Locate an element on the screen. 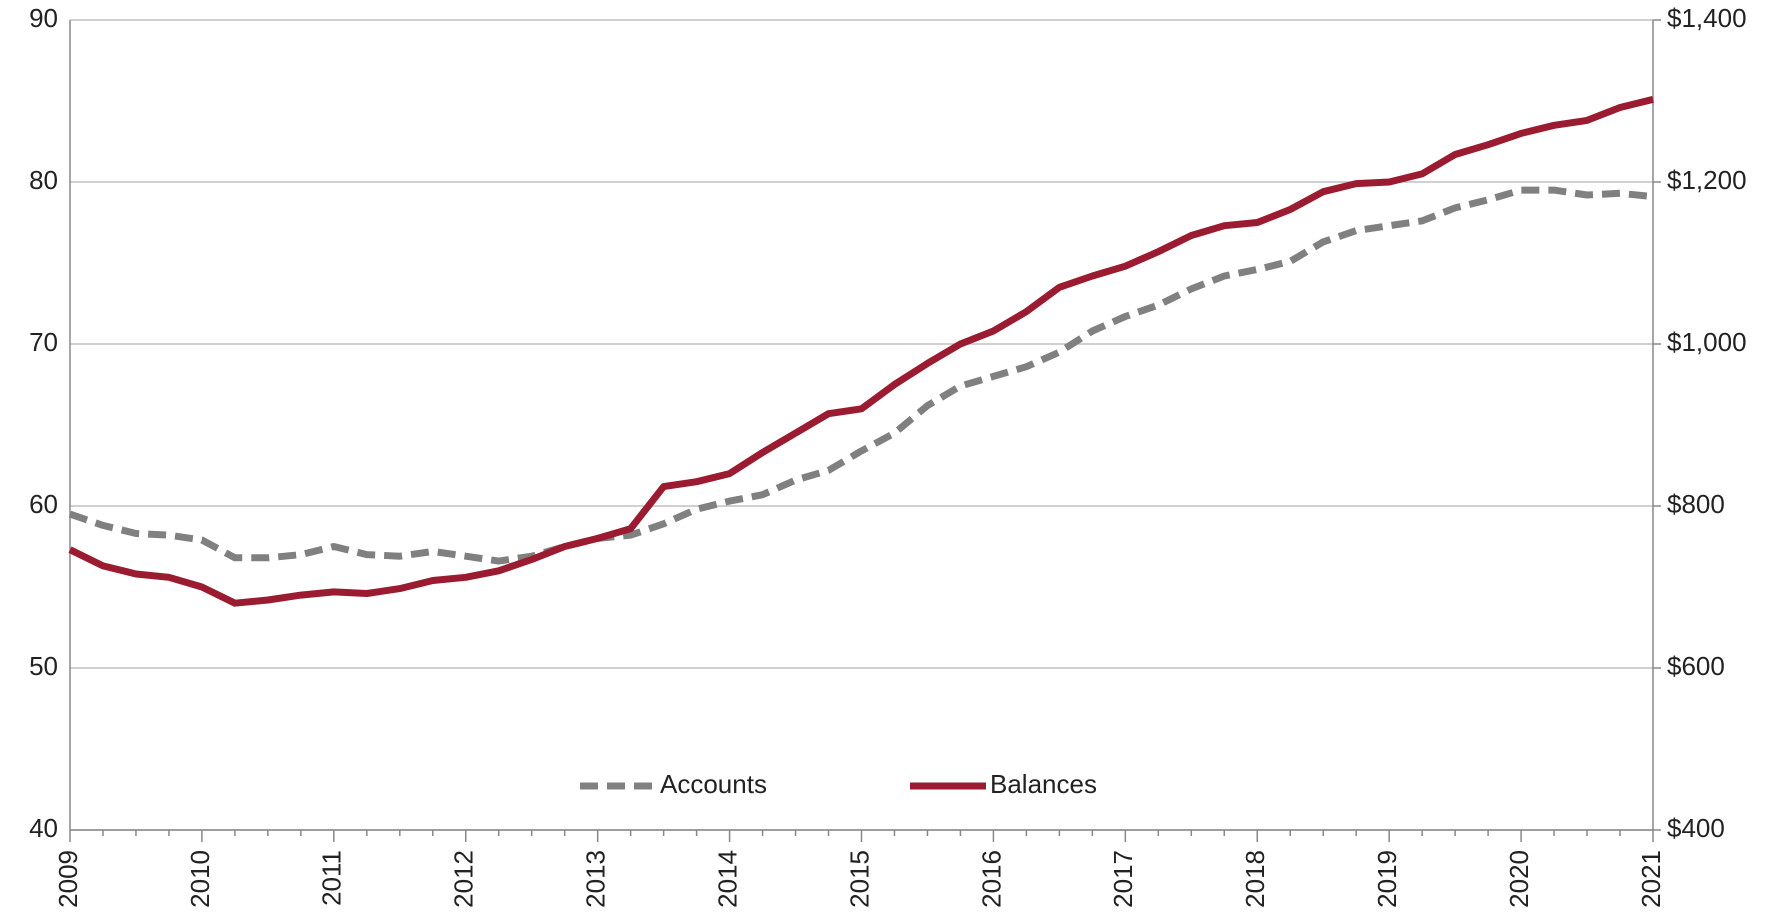 Image resolution: width=1779 pixels, height=912 pixels. x-tick-label: 2019 is located at coordinates (1387, 879).